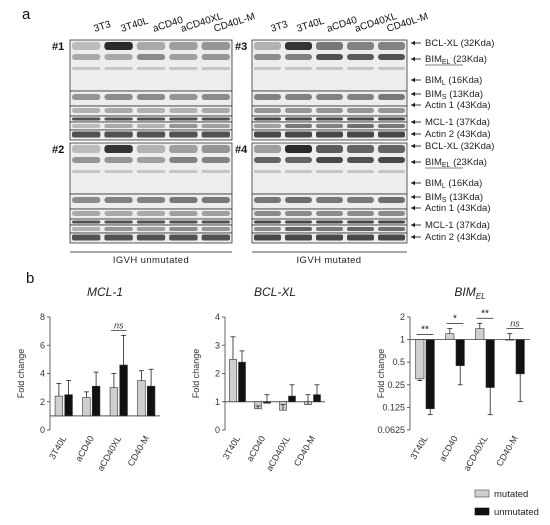  I want to click on blot-number: #1, so click(58, 47).